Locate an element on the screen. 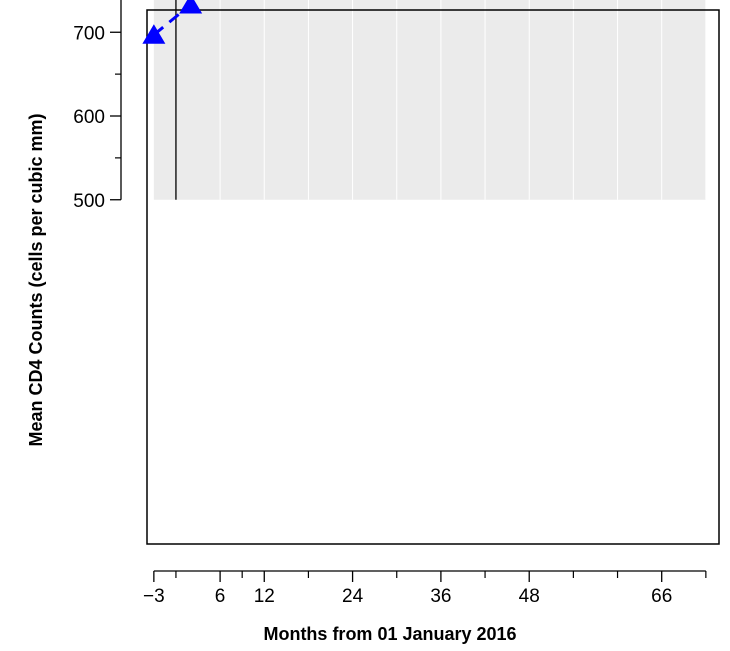 This screenshot has height=651, width=730. x-tick-label: 12 is located at coordinates (264, 596).